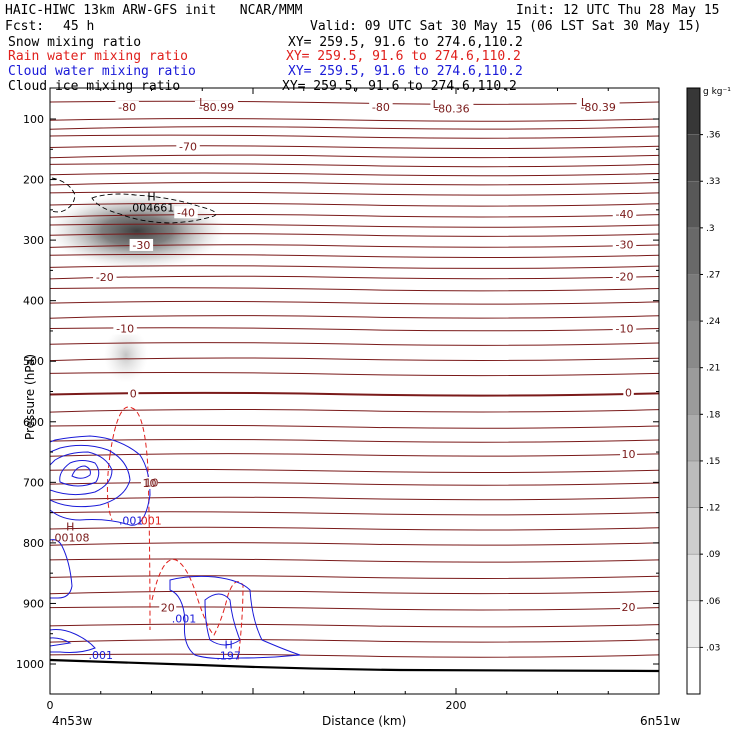 This screenshot has height=740, width=740. Describe the element at coordinates (98, 56) in the screenshot. I see `field-name-rain: Rain water mixing ratio` at that location.